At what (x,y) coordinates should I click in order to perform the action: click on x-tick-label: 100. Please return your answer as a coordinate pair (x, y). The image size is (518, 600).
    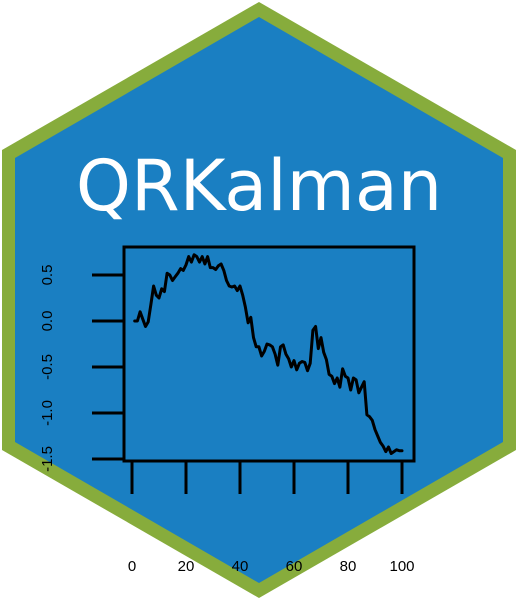
    Looking at the image, I should click on (401, 566).